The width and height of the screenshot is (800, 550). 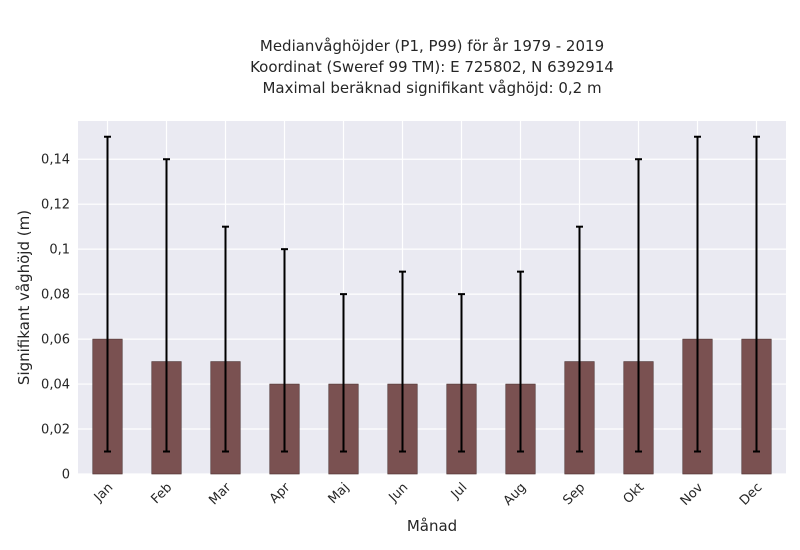 I want to click on x-axis-label: Månad, so click(x=432, y=526).